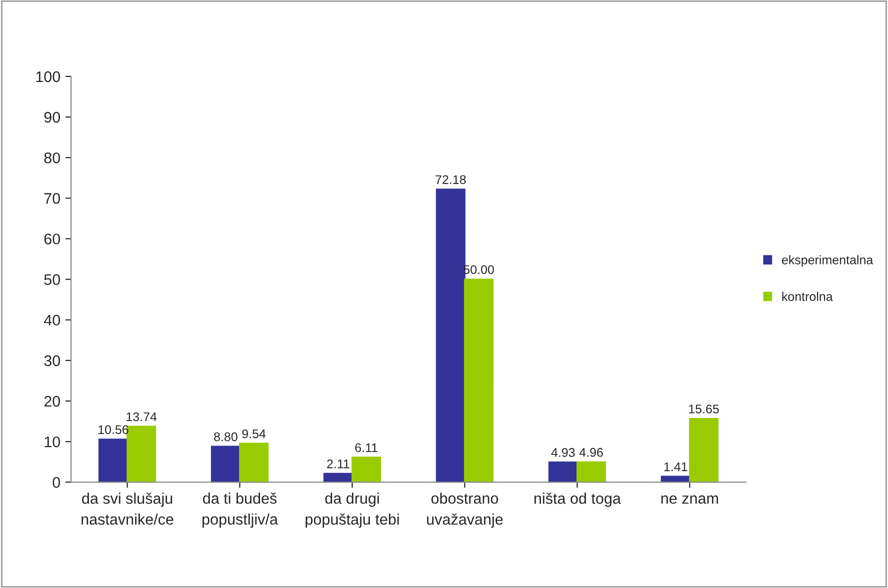 The width and height of the screenshot is (888, 588). What do you see at coordinates (52, 158) in the screenshot?
I see `y-tick-label: 80` at bounding box center [52, 158].